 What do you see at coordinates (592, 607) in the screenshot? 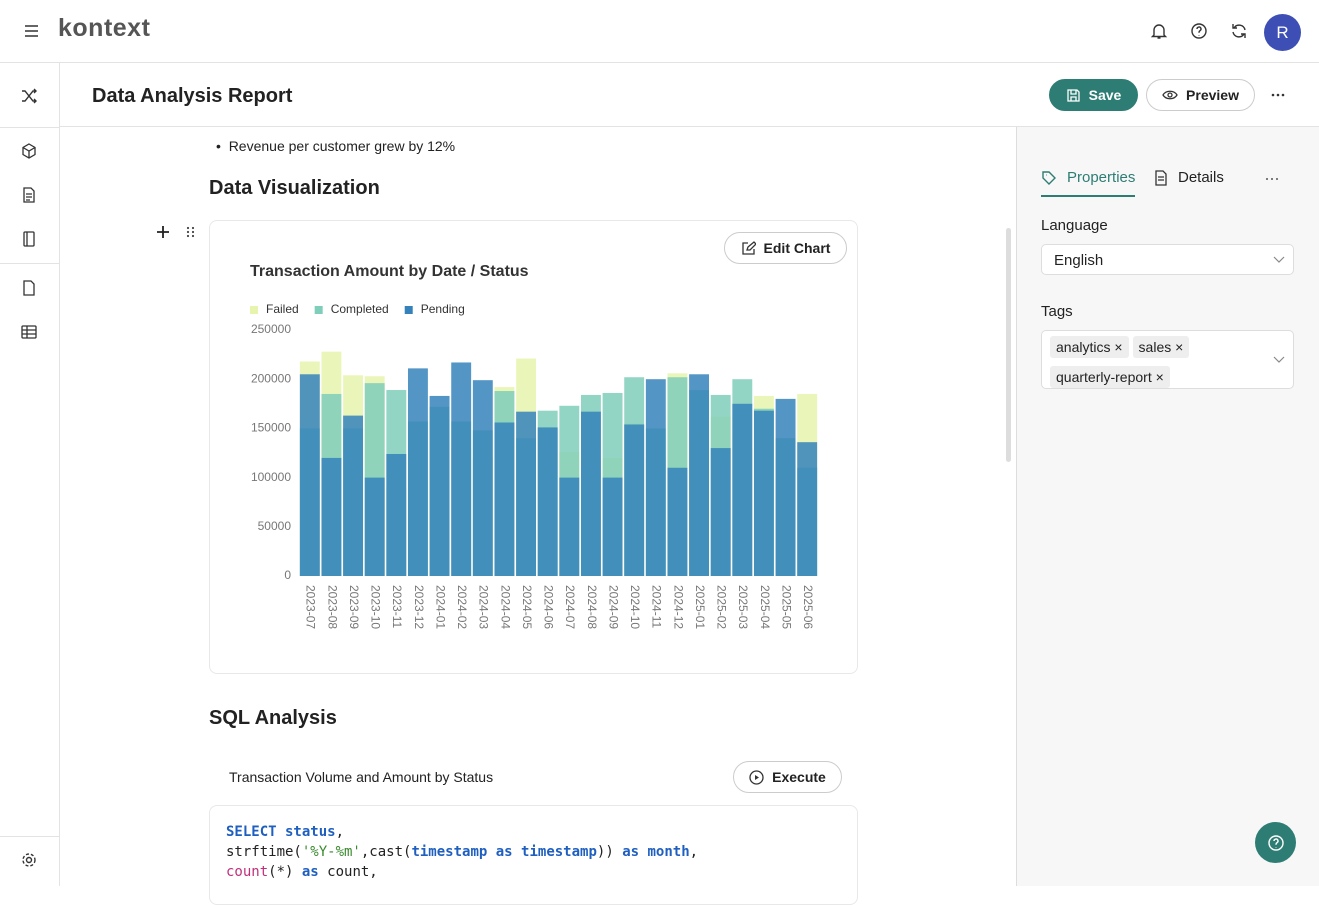
I see `x-tick-label: 2024-08` at bounding box center [592, 607].